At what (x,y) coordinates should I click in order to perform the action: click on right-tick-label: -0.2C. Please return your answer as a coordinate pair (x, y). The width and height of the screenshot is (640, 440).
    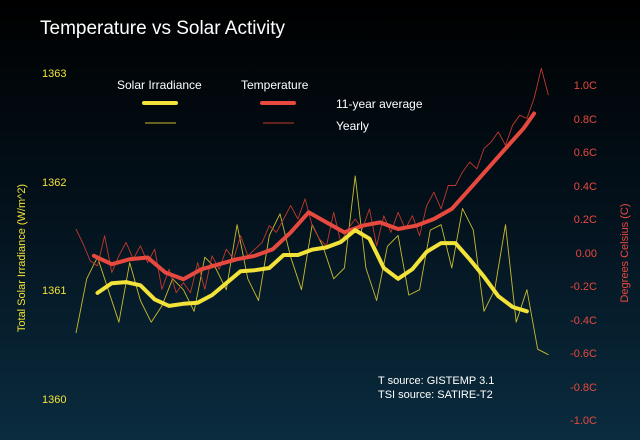
    Looking at the image, I should click on (583, 287).